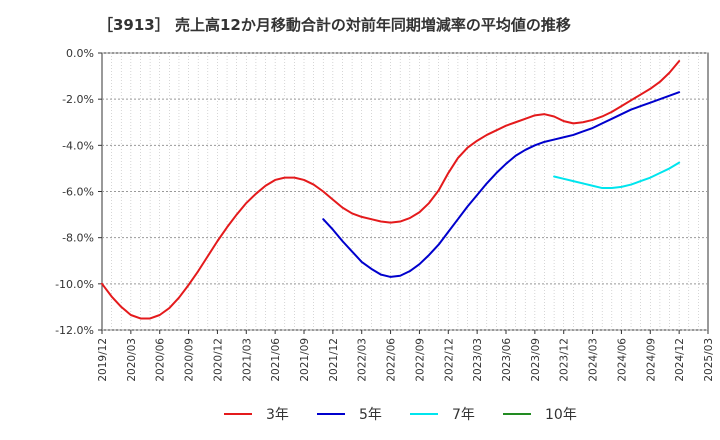 The image size is (720, 440). Describe the element at coordinates (594, 360) in the screenshot. I see `x-tick-label: 2024/03` at that location.